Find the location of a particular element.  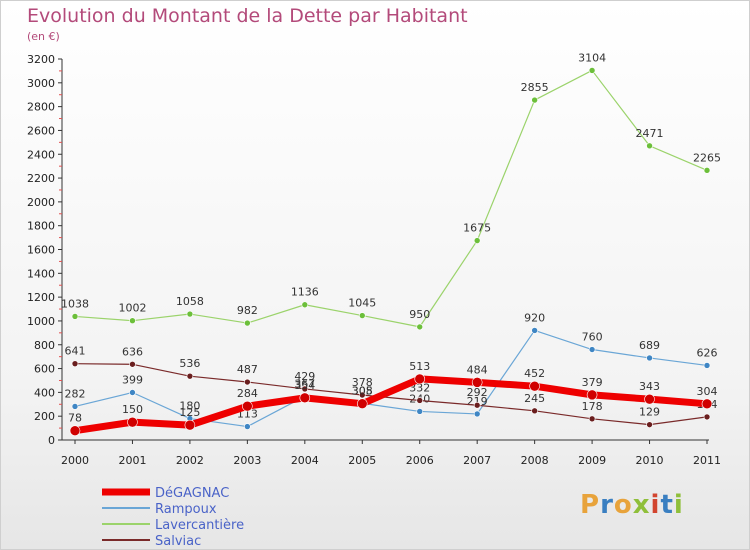

legend-label-rampoux: Rampoux is located at coordinates (186, 509).